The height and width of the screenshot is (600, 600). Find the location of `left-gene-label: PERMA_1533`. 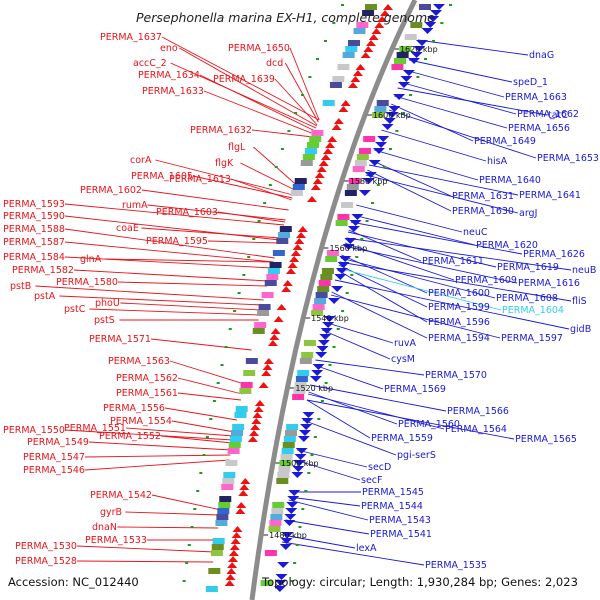

left-gene-label: PERMA_1533 is located at coordinates (116, 540).